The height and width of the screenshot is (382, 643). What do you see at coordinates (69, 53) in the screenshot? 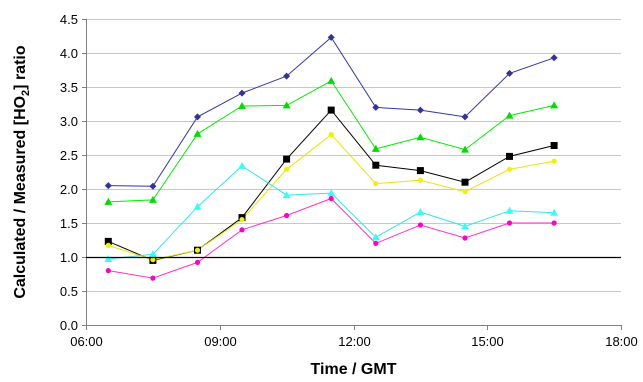
I see `y-tick-label-8: 4.0` at bounding box center [69, 53].